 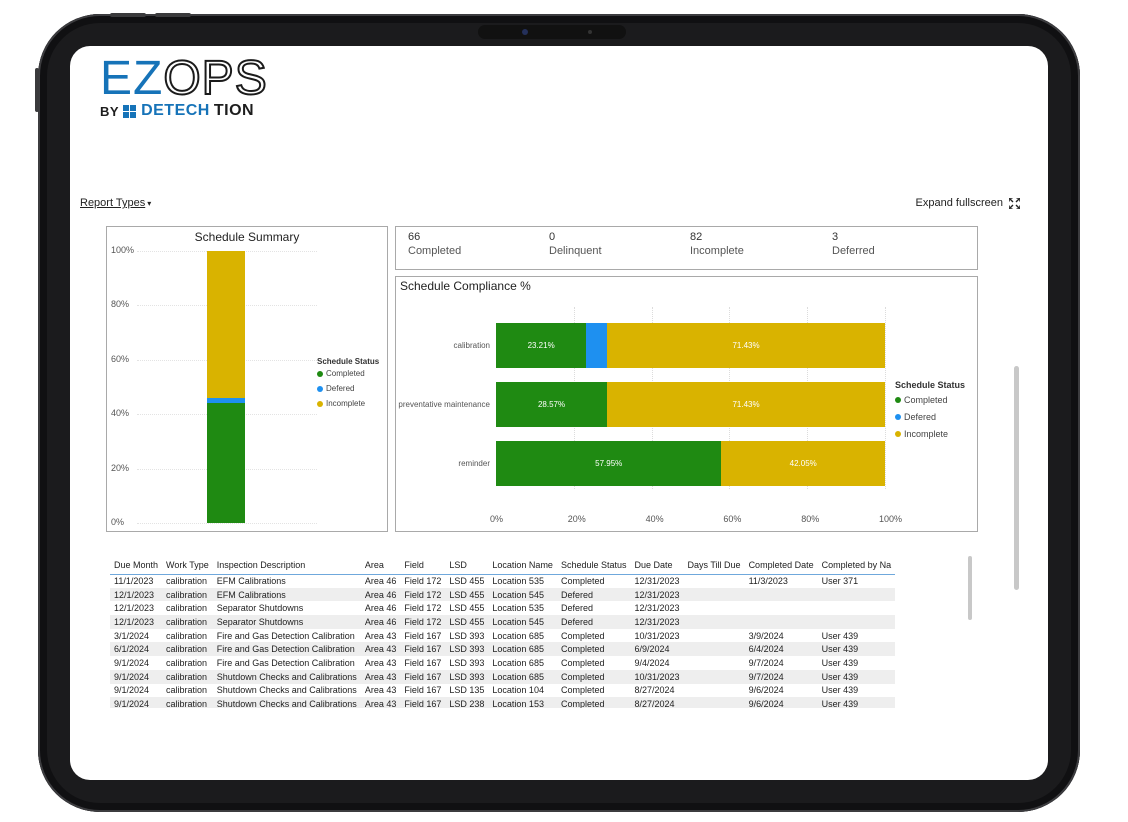 I want to click on data-label: 57.95%, so click(x=609, y=463).